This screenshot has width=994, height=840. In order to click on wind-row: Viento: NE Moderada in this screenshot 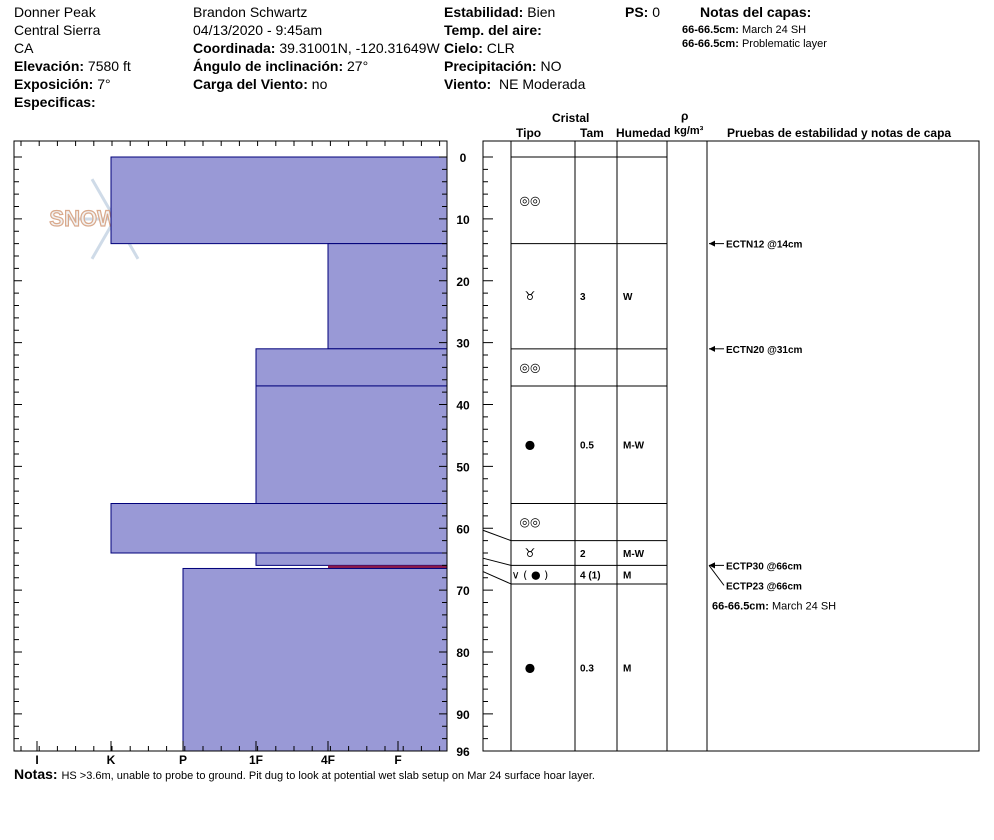, I will do `click(514, 84)`.